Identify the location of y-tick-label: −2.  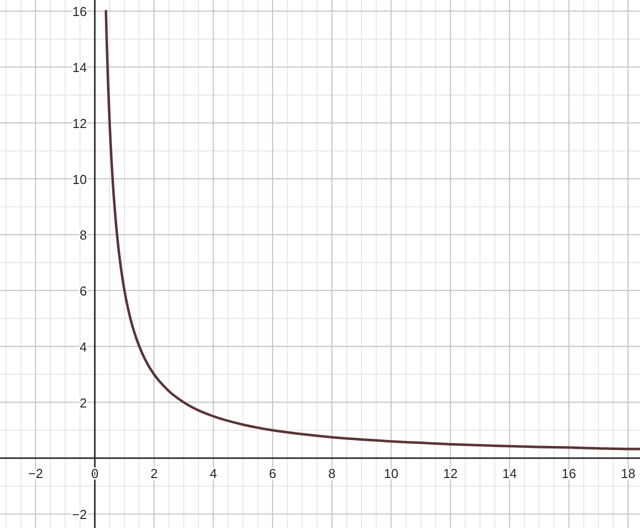
(79, 514).